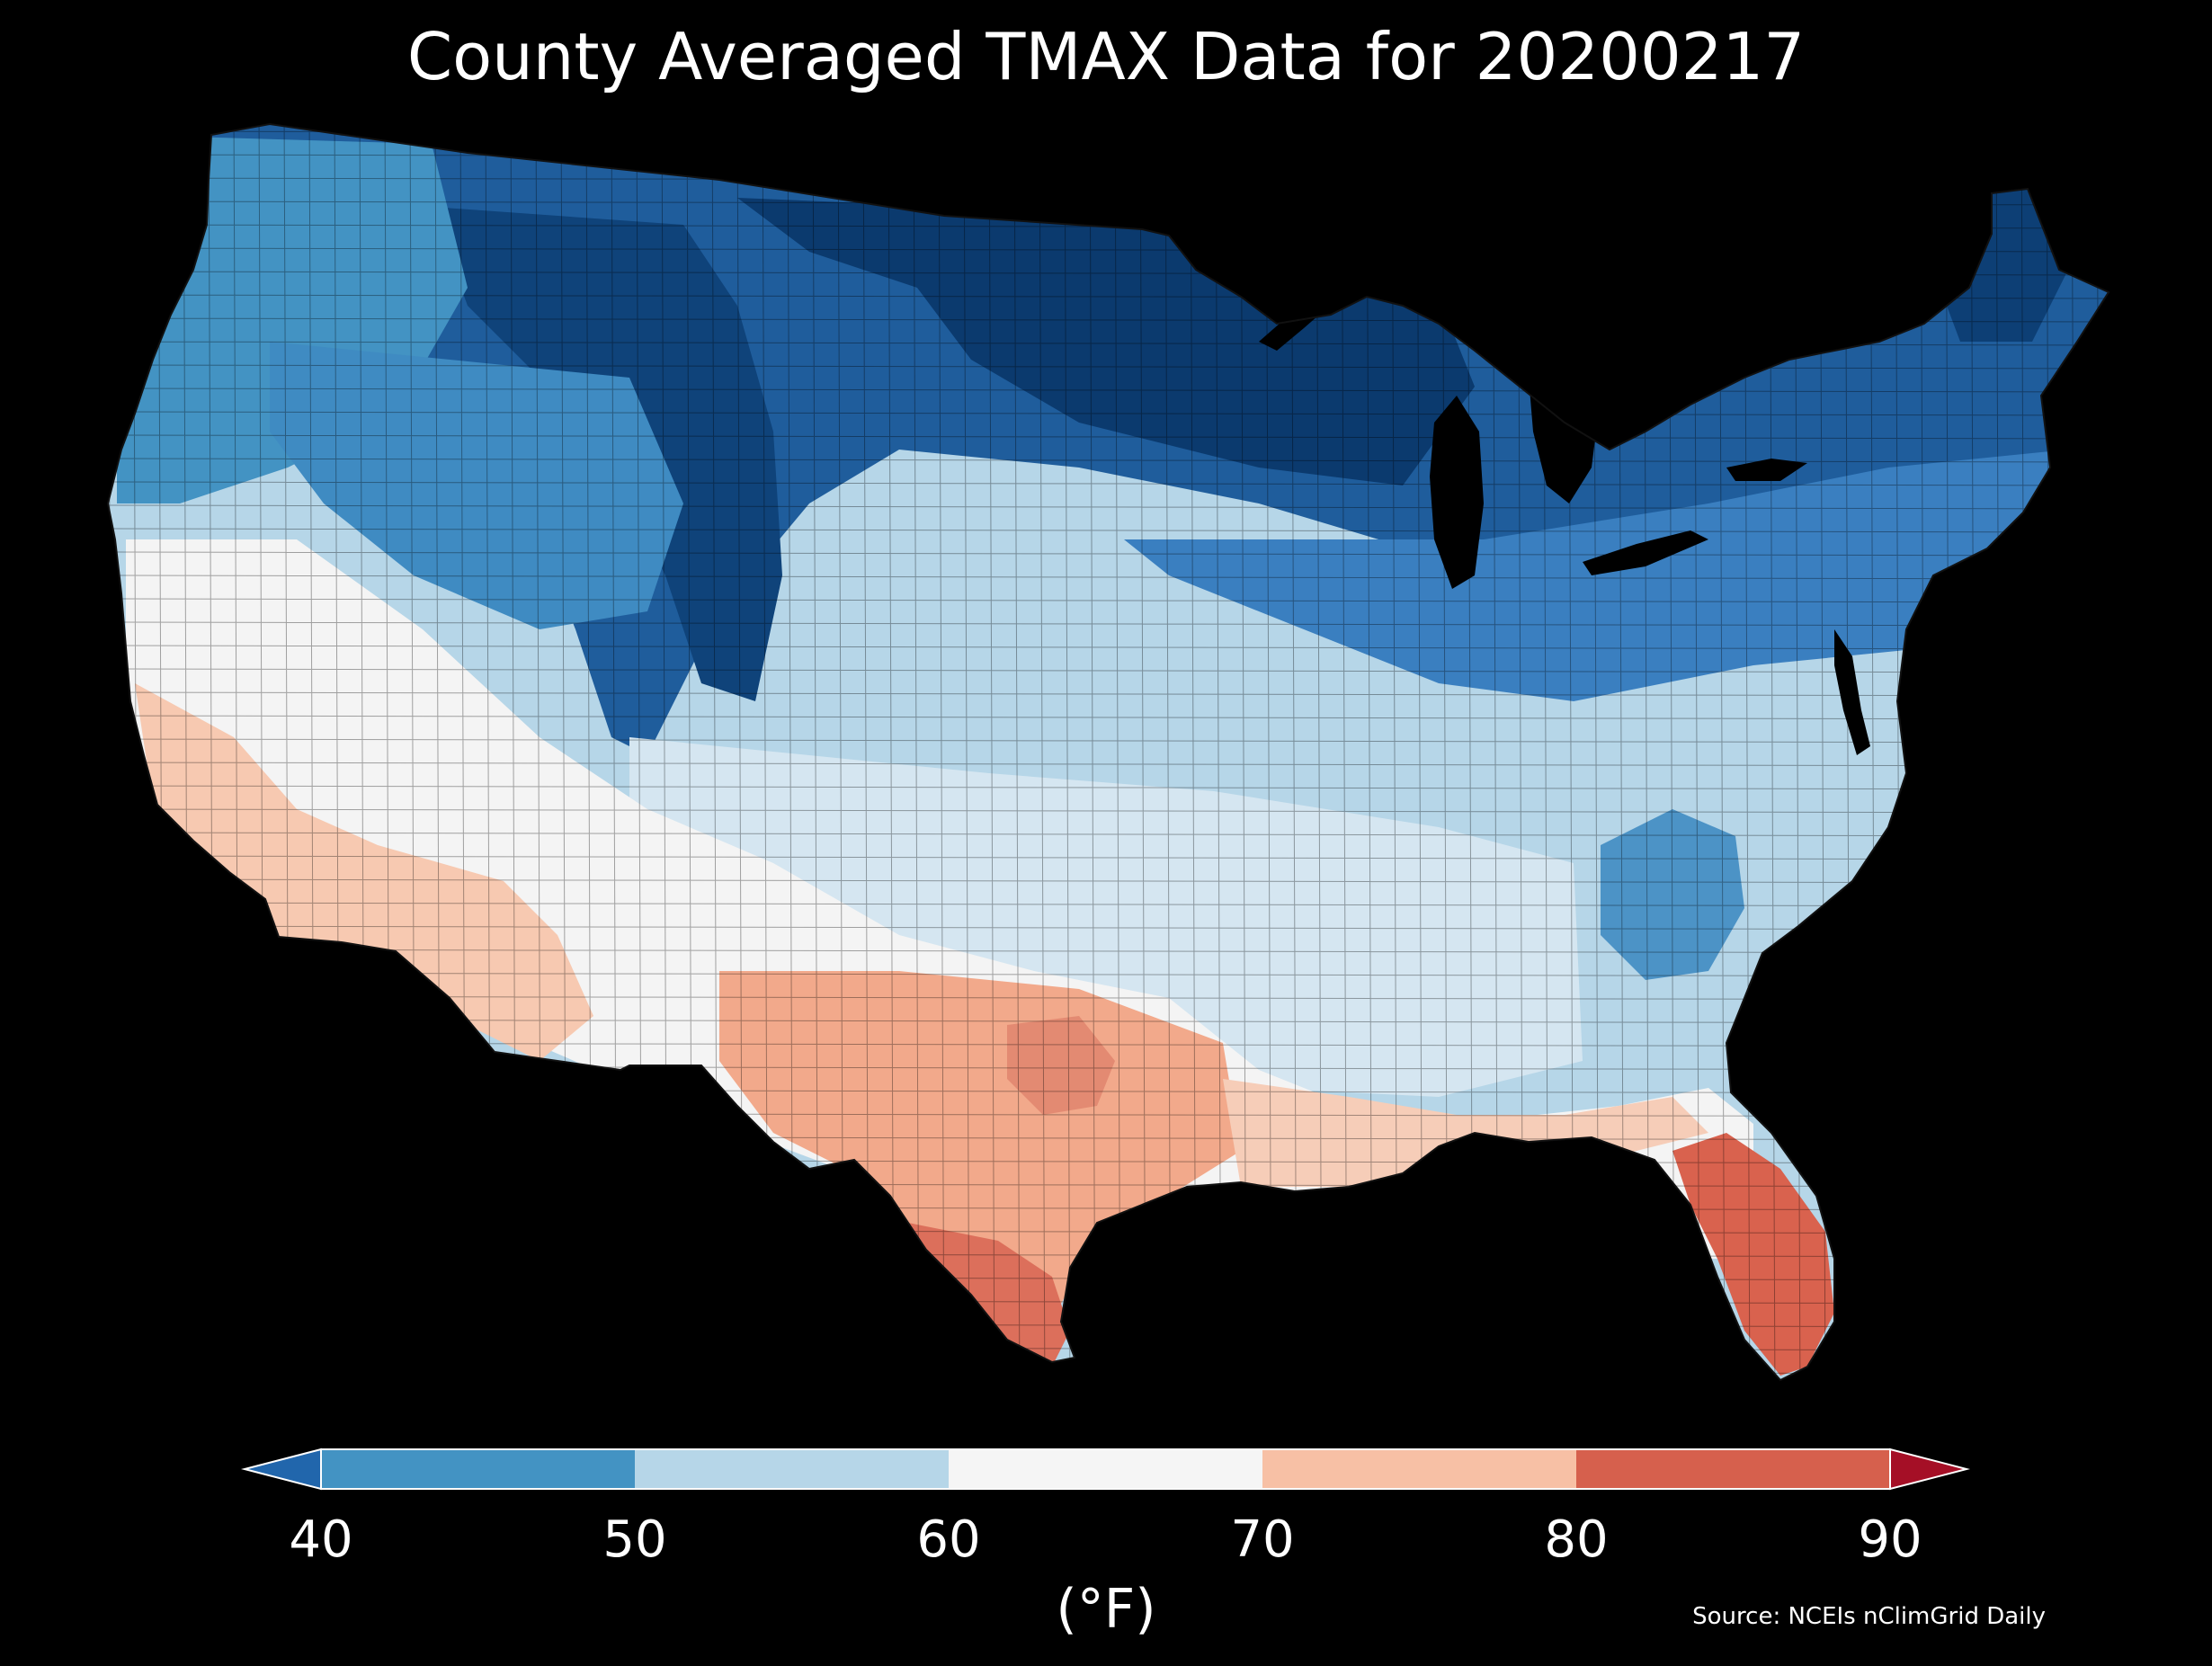 The height and width of the screenshot is (1666, 2212). What do you see at coordinates (1596, 576) in the screenshot?
I see `northeast-cool-band` at bounding box center [1596, 576].